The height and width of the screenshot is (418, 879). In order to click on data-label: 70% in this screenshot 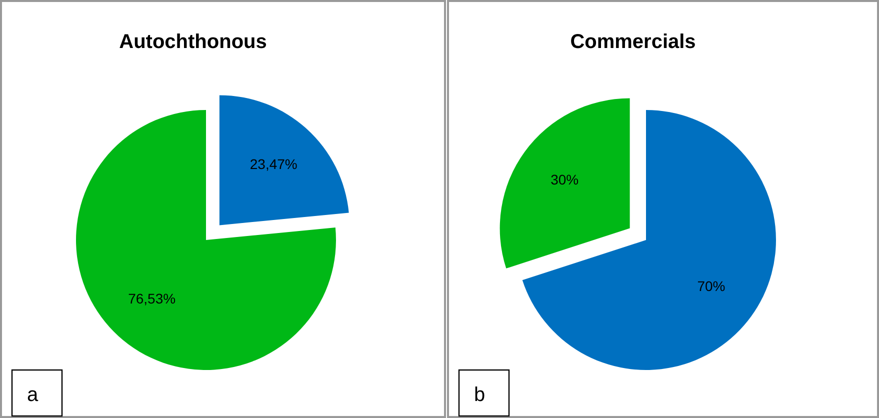, I will do `click(711, 286)`.